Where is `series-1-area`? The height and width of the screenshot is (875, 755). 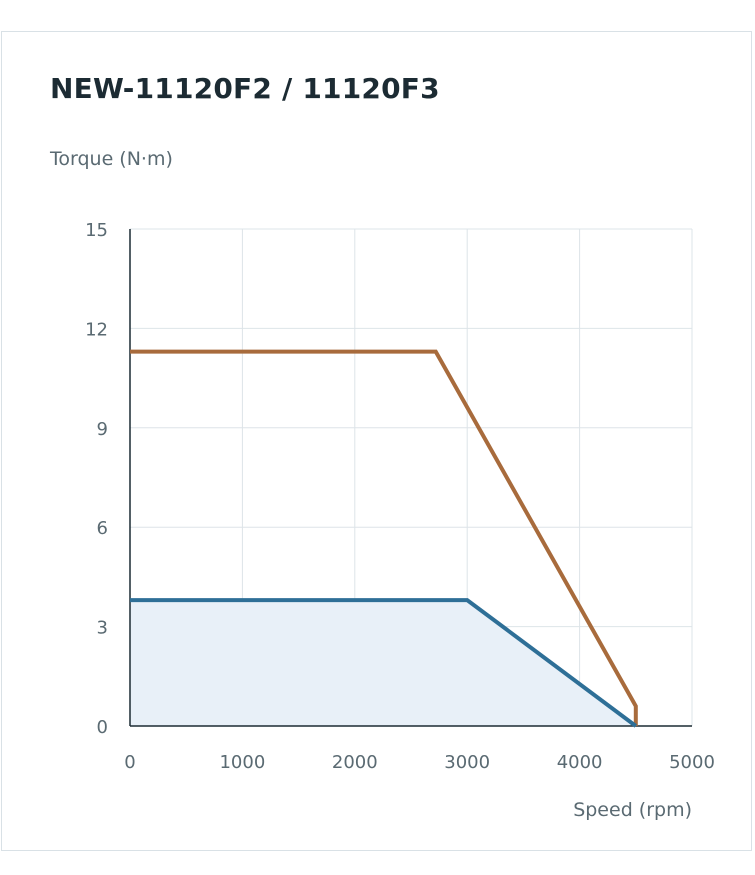
series-1-area is located at coordinates (383, 663).